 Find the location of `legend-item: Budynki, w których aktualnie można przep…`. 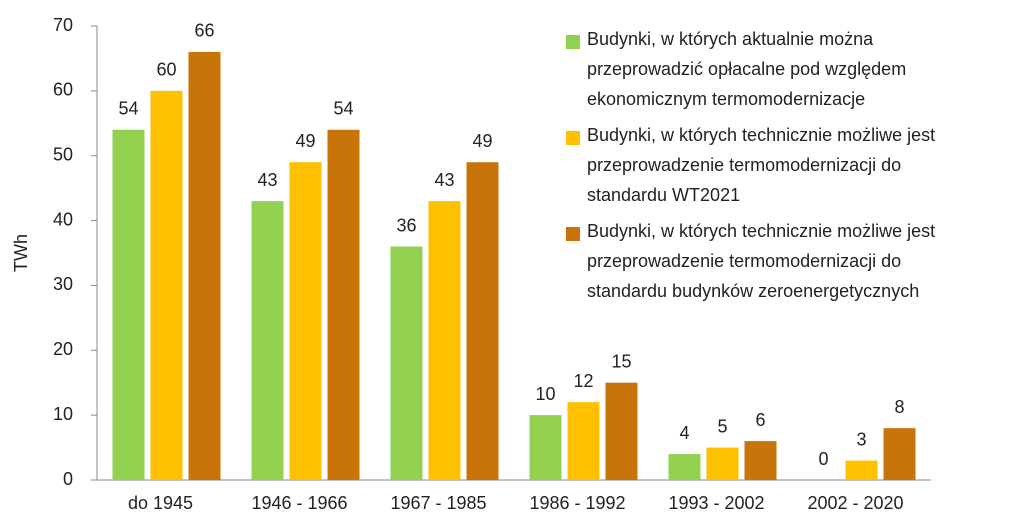

legend-item: Budynki, w których aktualnie można przep… is located at coordinates (799, 71).